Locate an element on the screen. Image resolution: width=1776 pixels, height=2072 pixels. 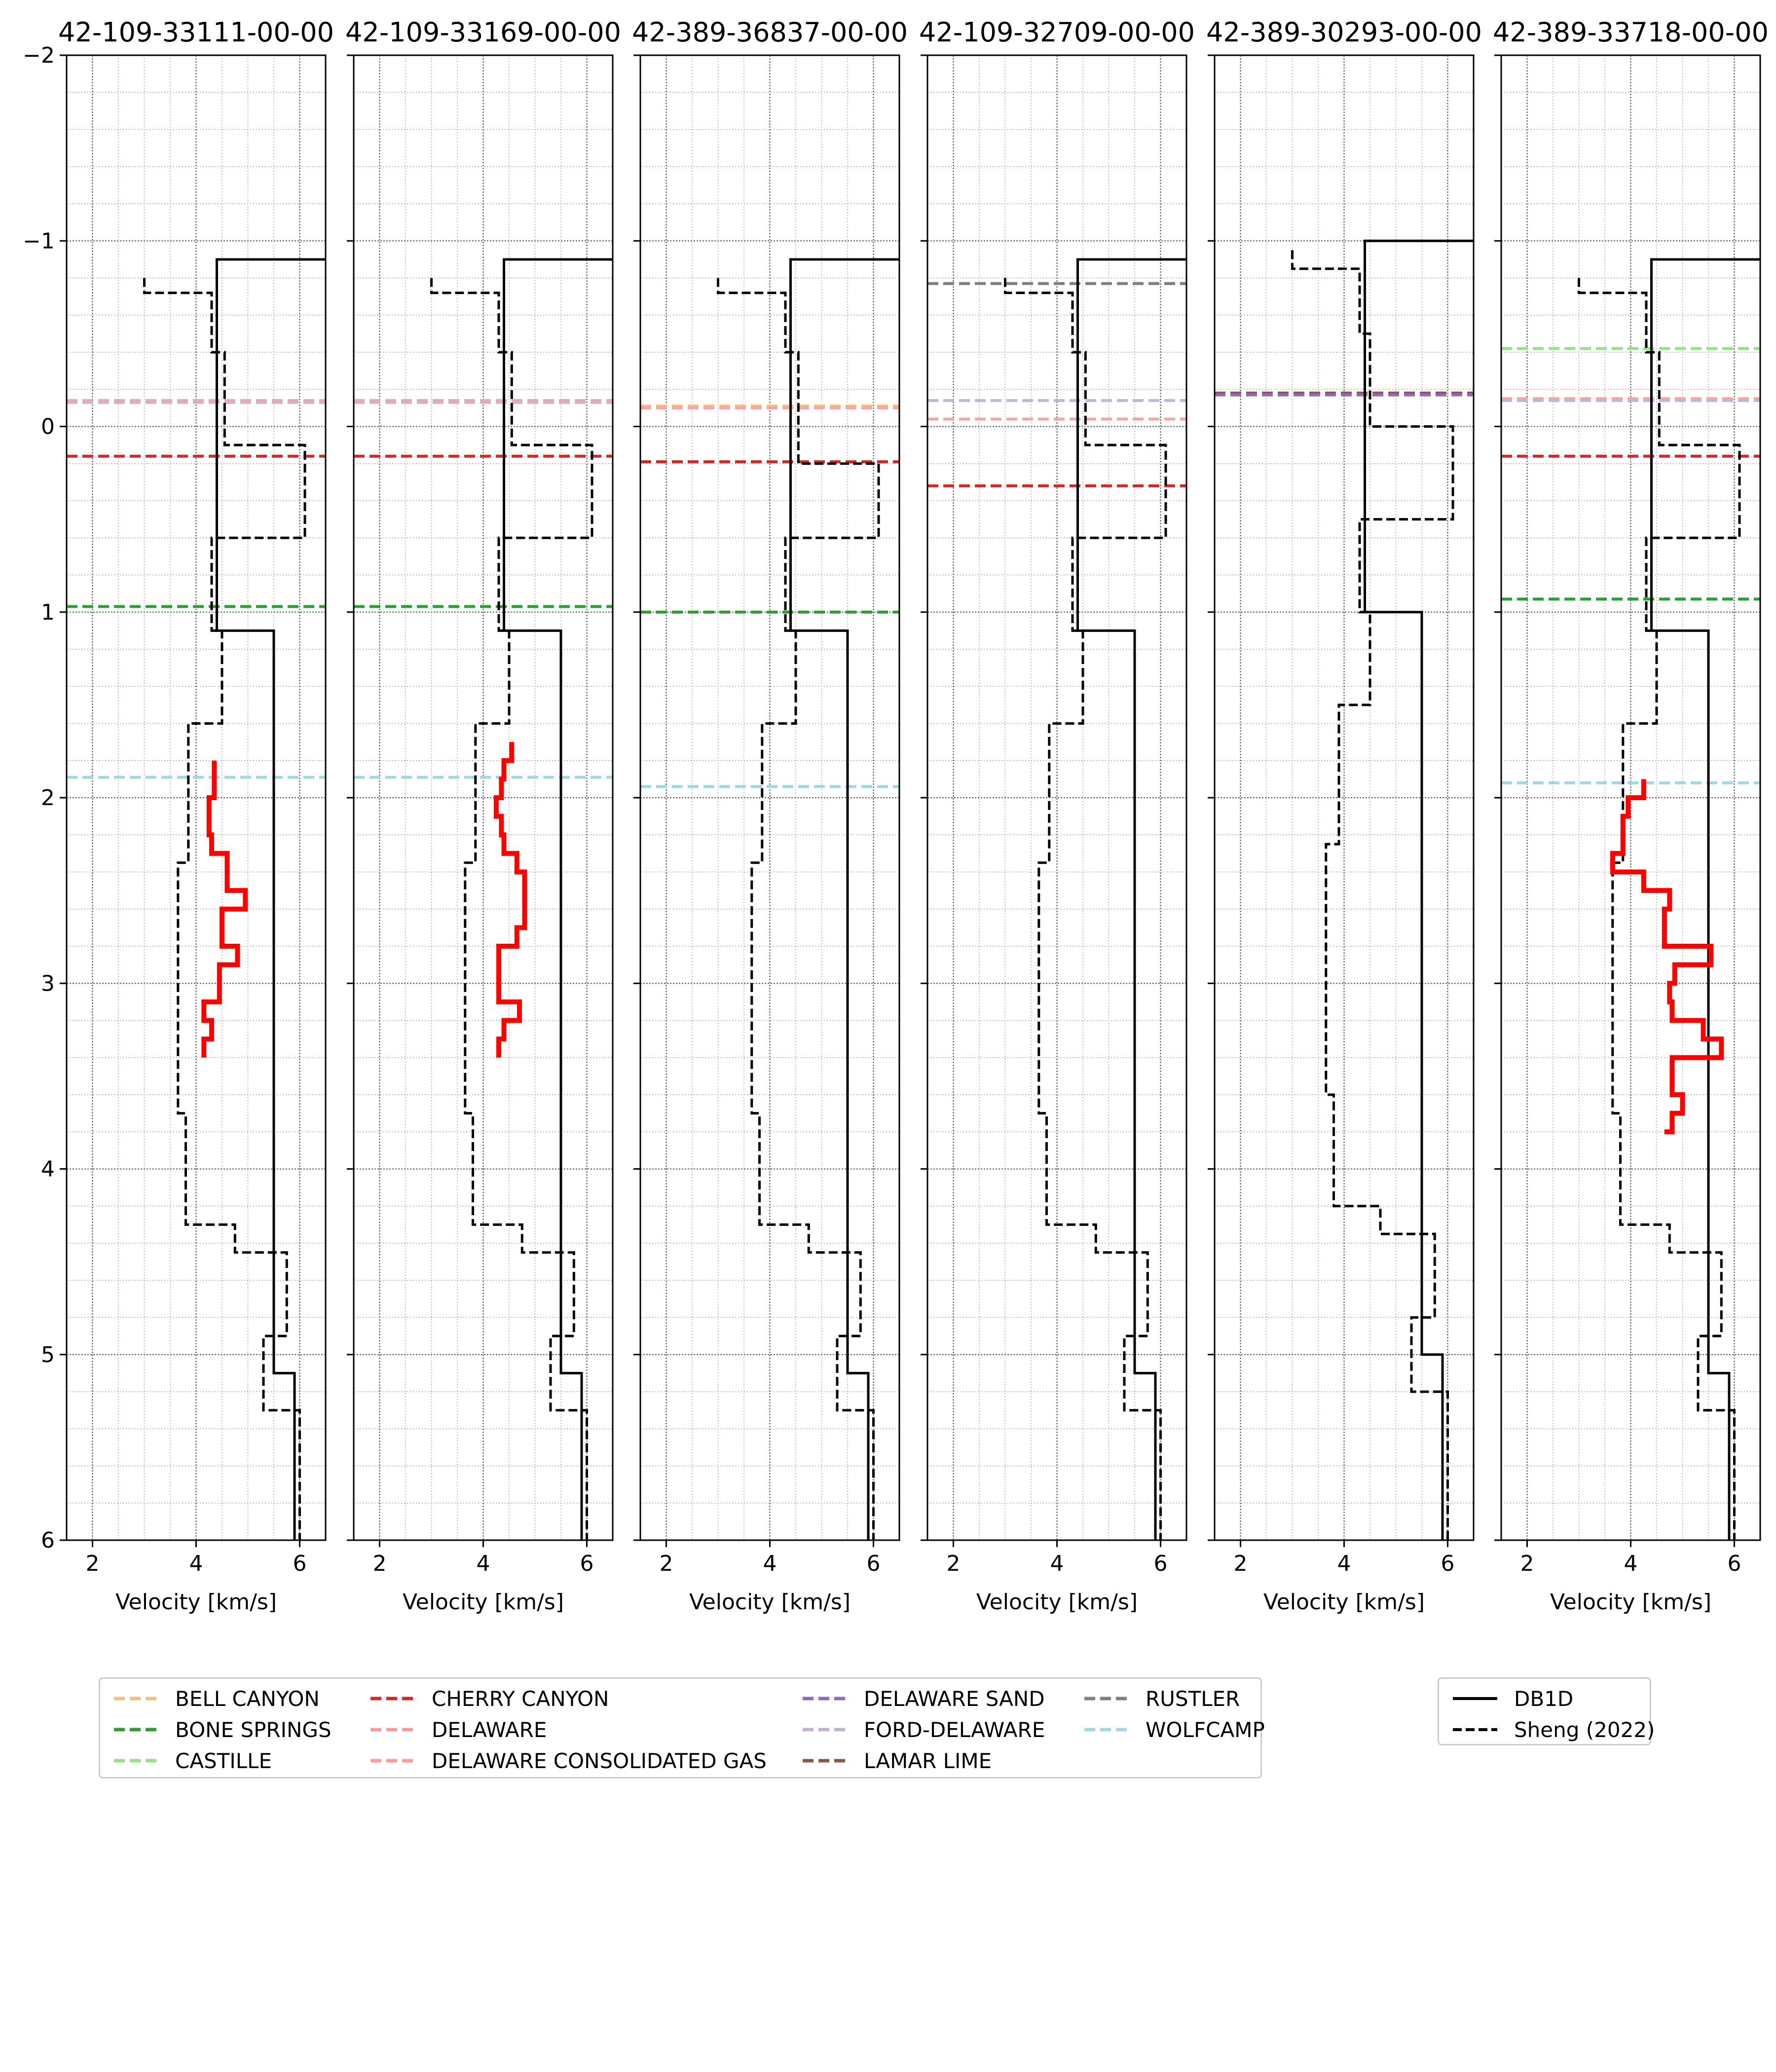
panel-title: 42-109-33111-00-00 is located at coordinates (196, 33).